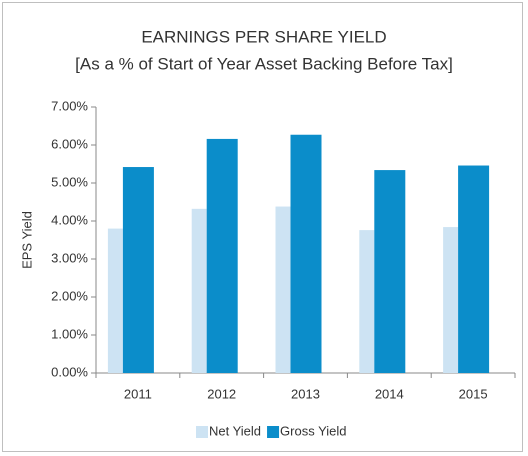 Image resolution: width=528 pixels, height=456 pixels. Describe the element at coordinates (69, 219) in the screenshot. I see `y-tick-label: 4.00%` at that location.